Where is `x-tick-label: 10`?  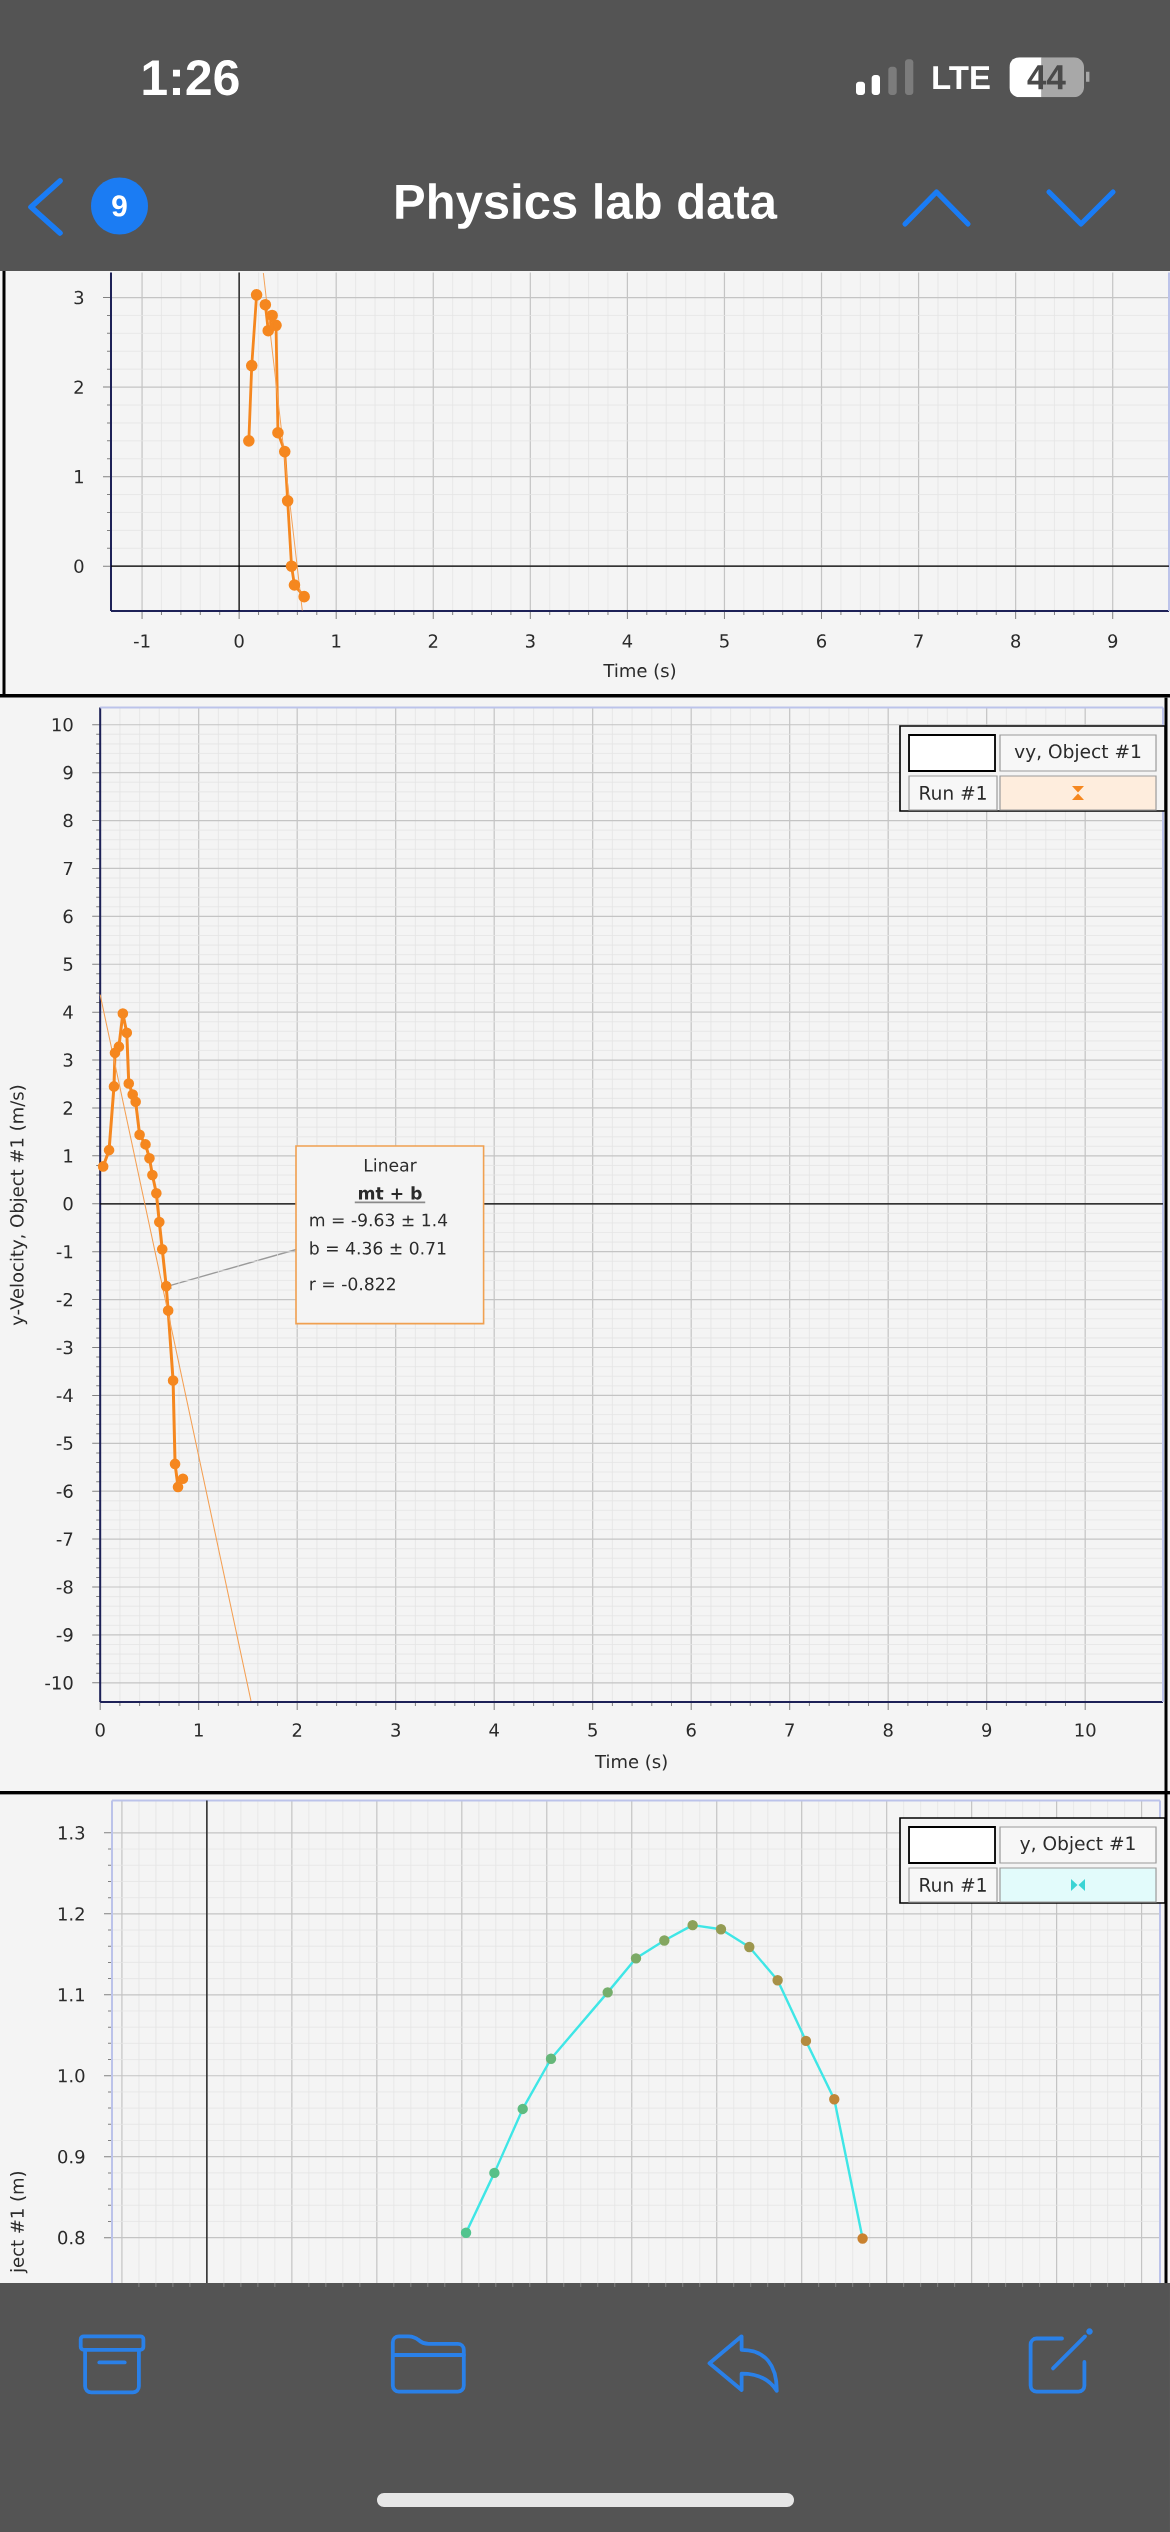 x-tick-label: 10 is located at coordinates (1085, 1730).